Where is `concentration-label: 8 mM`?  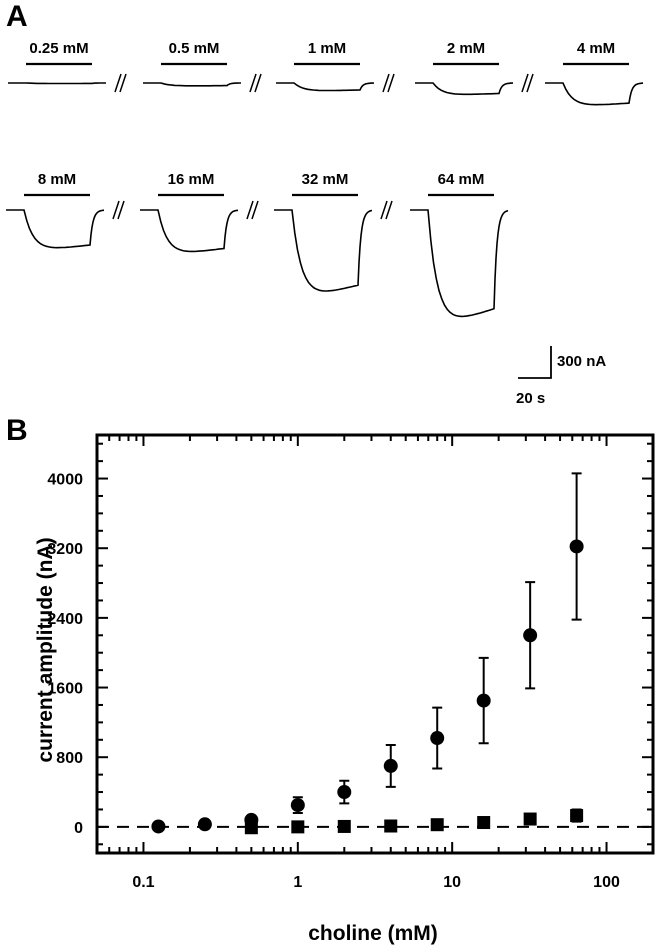 concentration-label: 8 mM is located at coordinates (57, 179).